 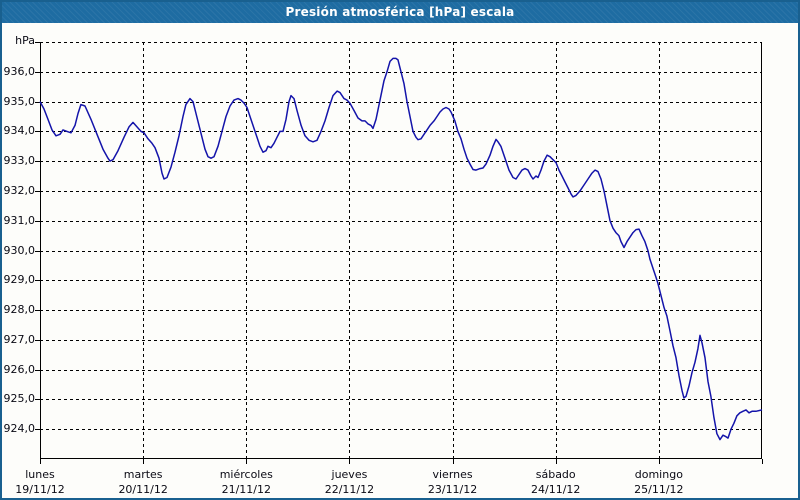 What do you see at coordinates (556, 482) in the screenshot?
I see `x-day-label: sábado 24/11/12` at bounding box center [556, 482].